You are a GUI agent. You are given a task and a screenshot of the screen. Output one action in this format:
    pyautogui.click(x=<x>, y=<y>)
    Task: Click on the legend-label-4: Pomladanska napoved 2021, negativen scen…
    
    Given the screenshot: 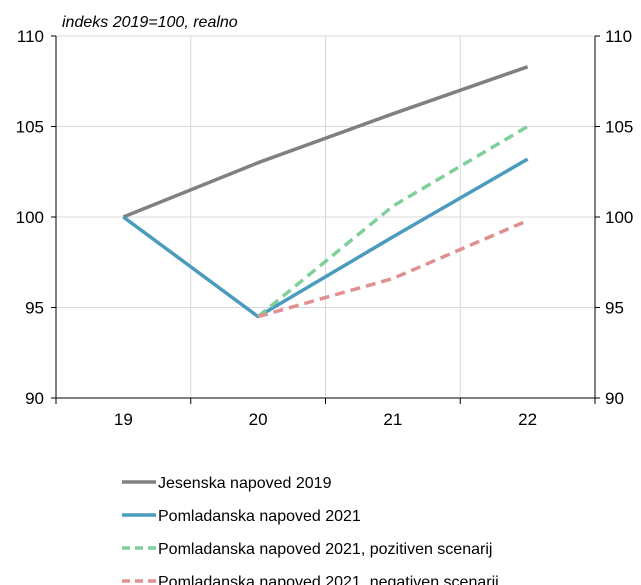 What is the action you would take?
    pyautogui.click(x=328, y=579)
    